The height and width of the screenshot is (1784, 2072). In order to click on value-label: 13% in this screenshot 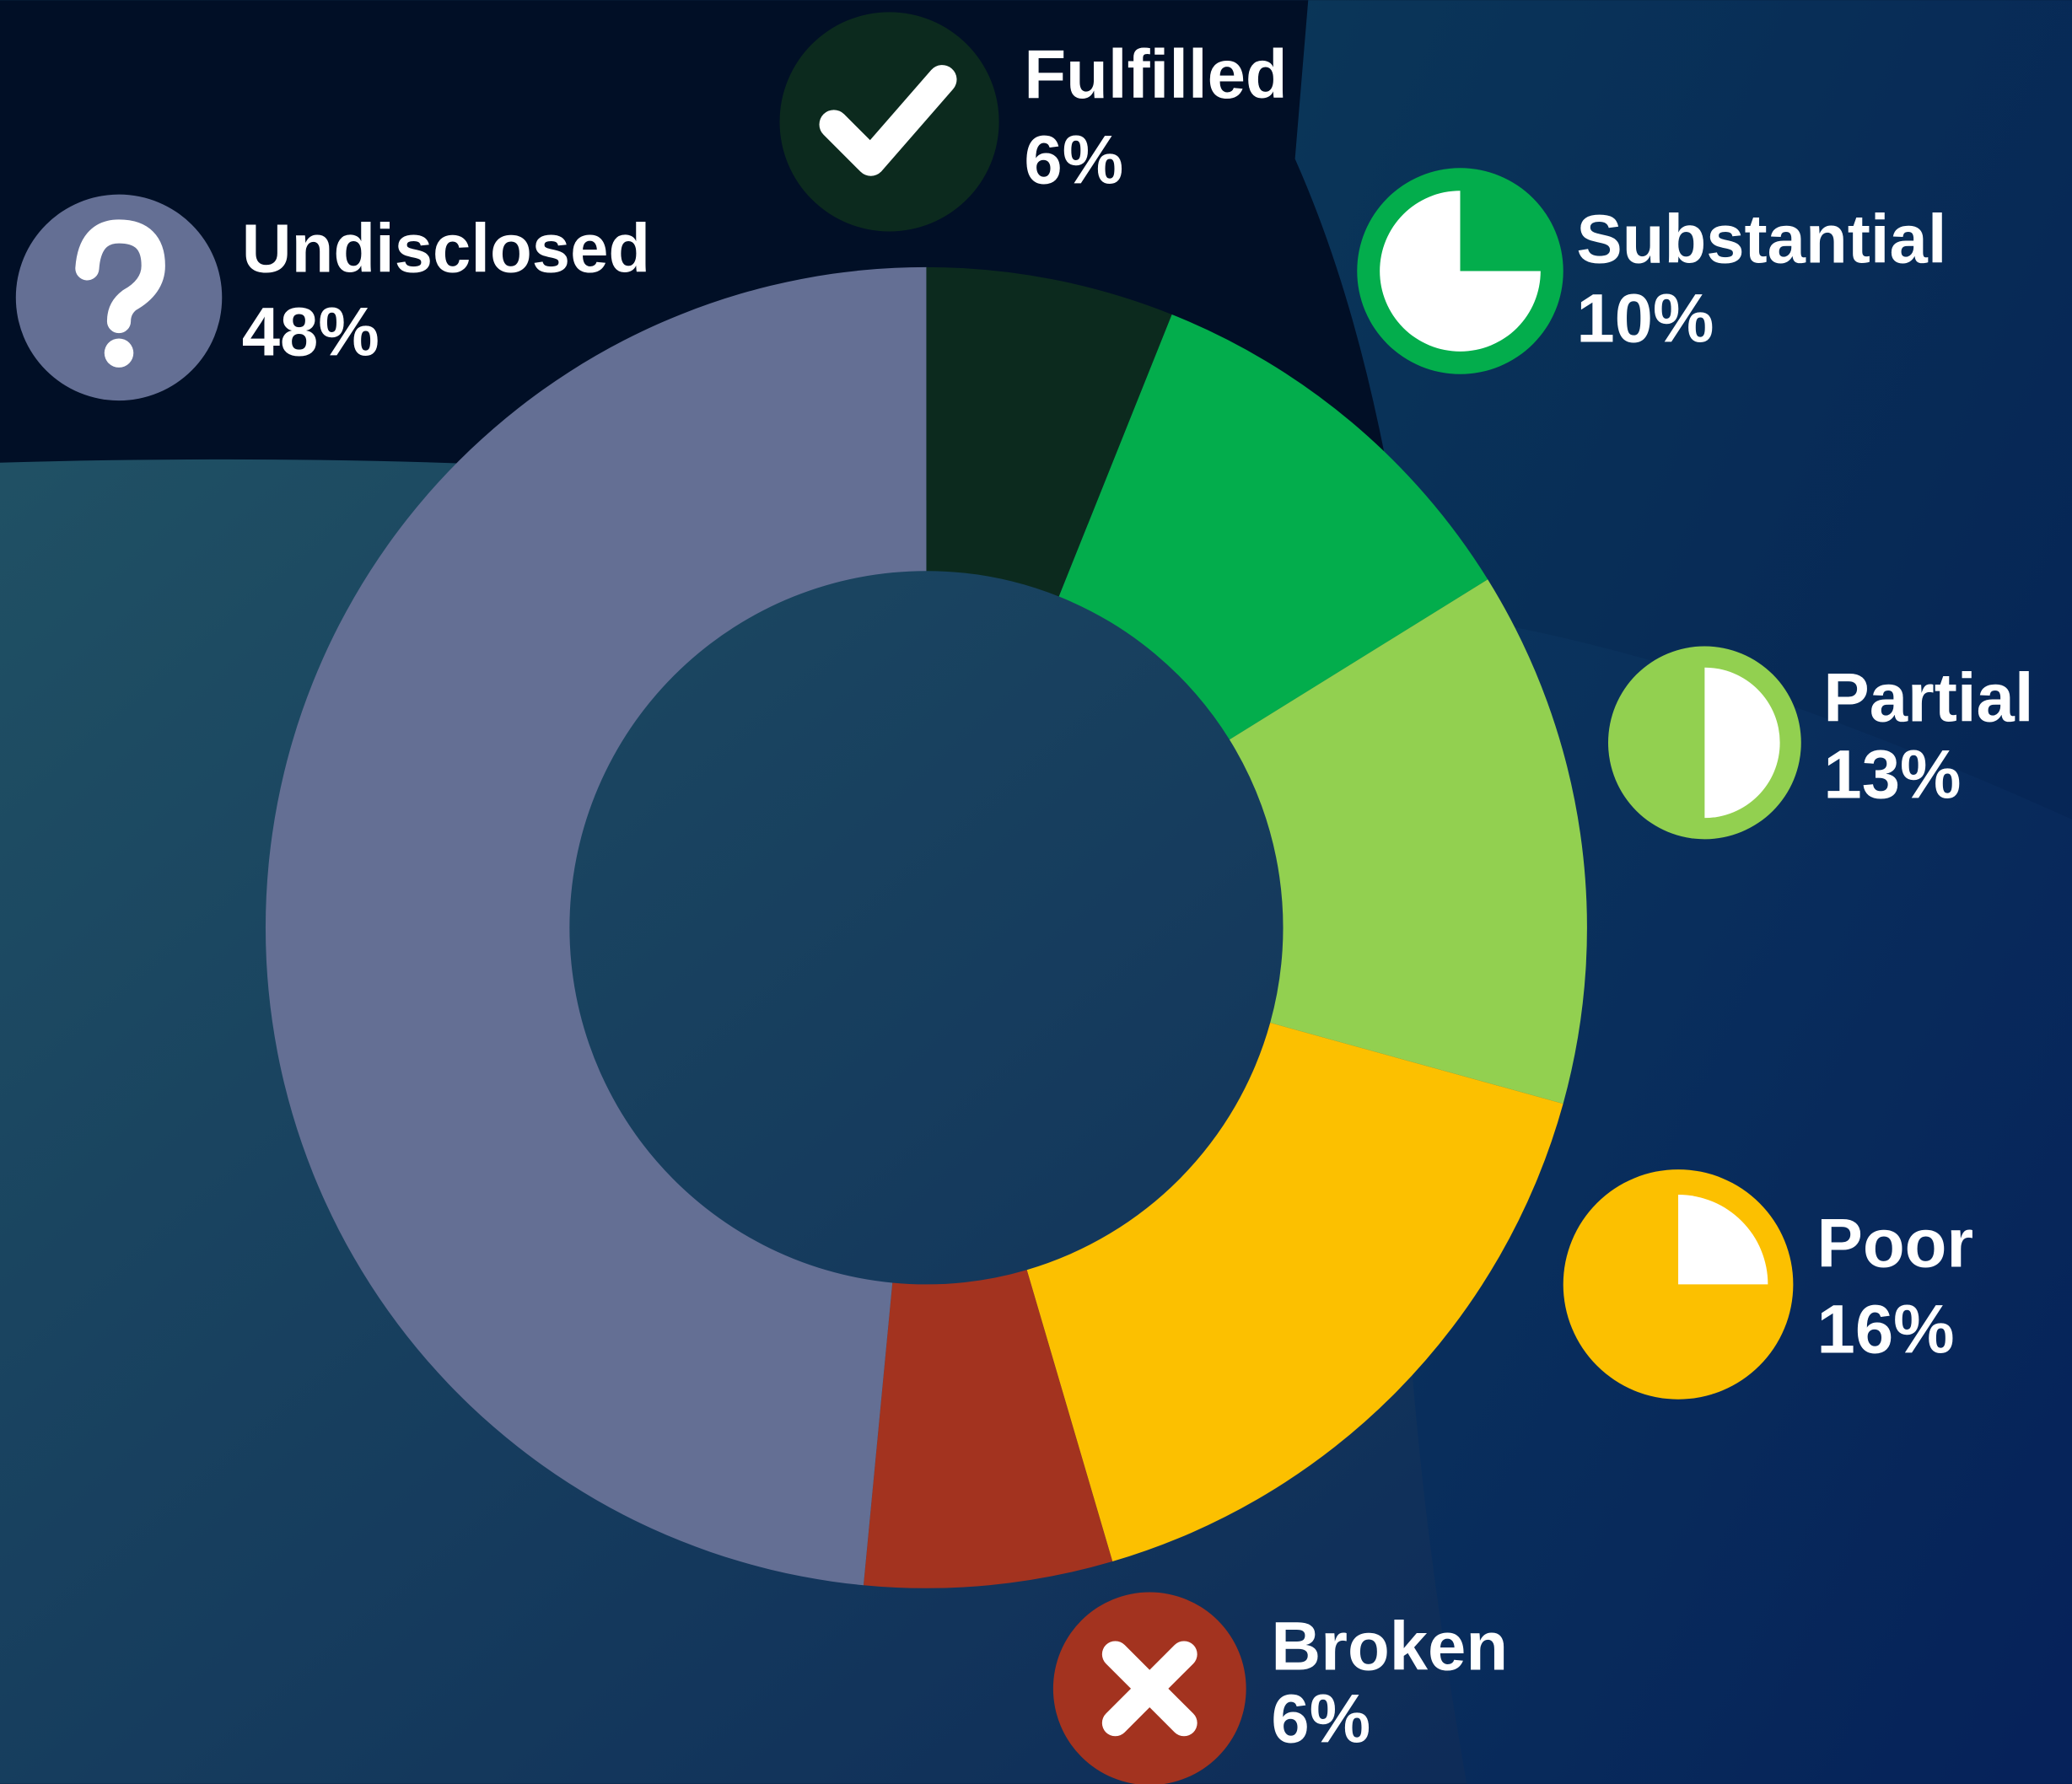, I will do `click(1892, 774)`.